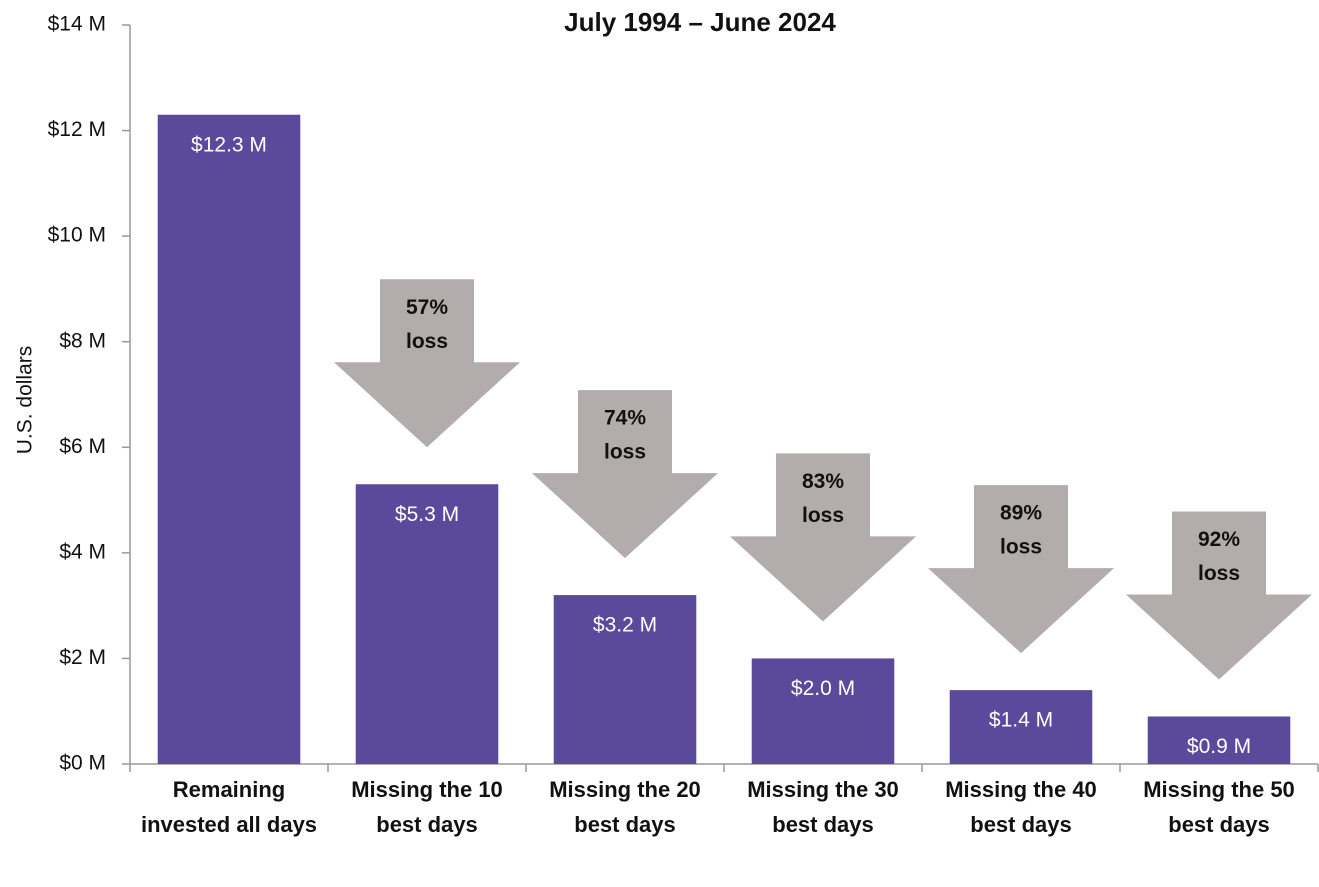 The height and width of the screenshot is (887, 1319). What do you see at coordinates (1219, 746) in the screenshot?
I see `value-label: $0.9 M` at bounding box center [1219, 746].